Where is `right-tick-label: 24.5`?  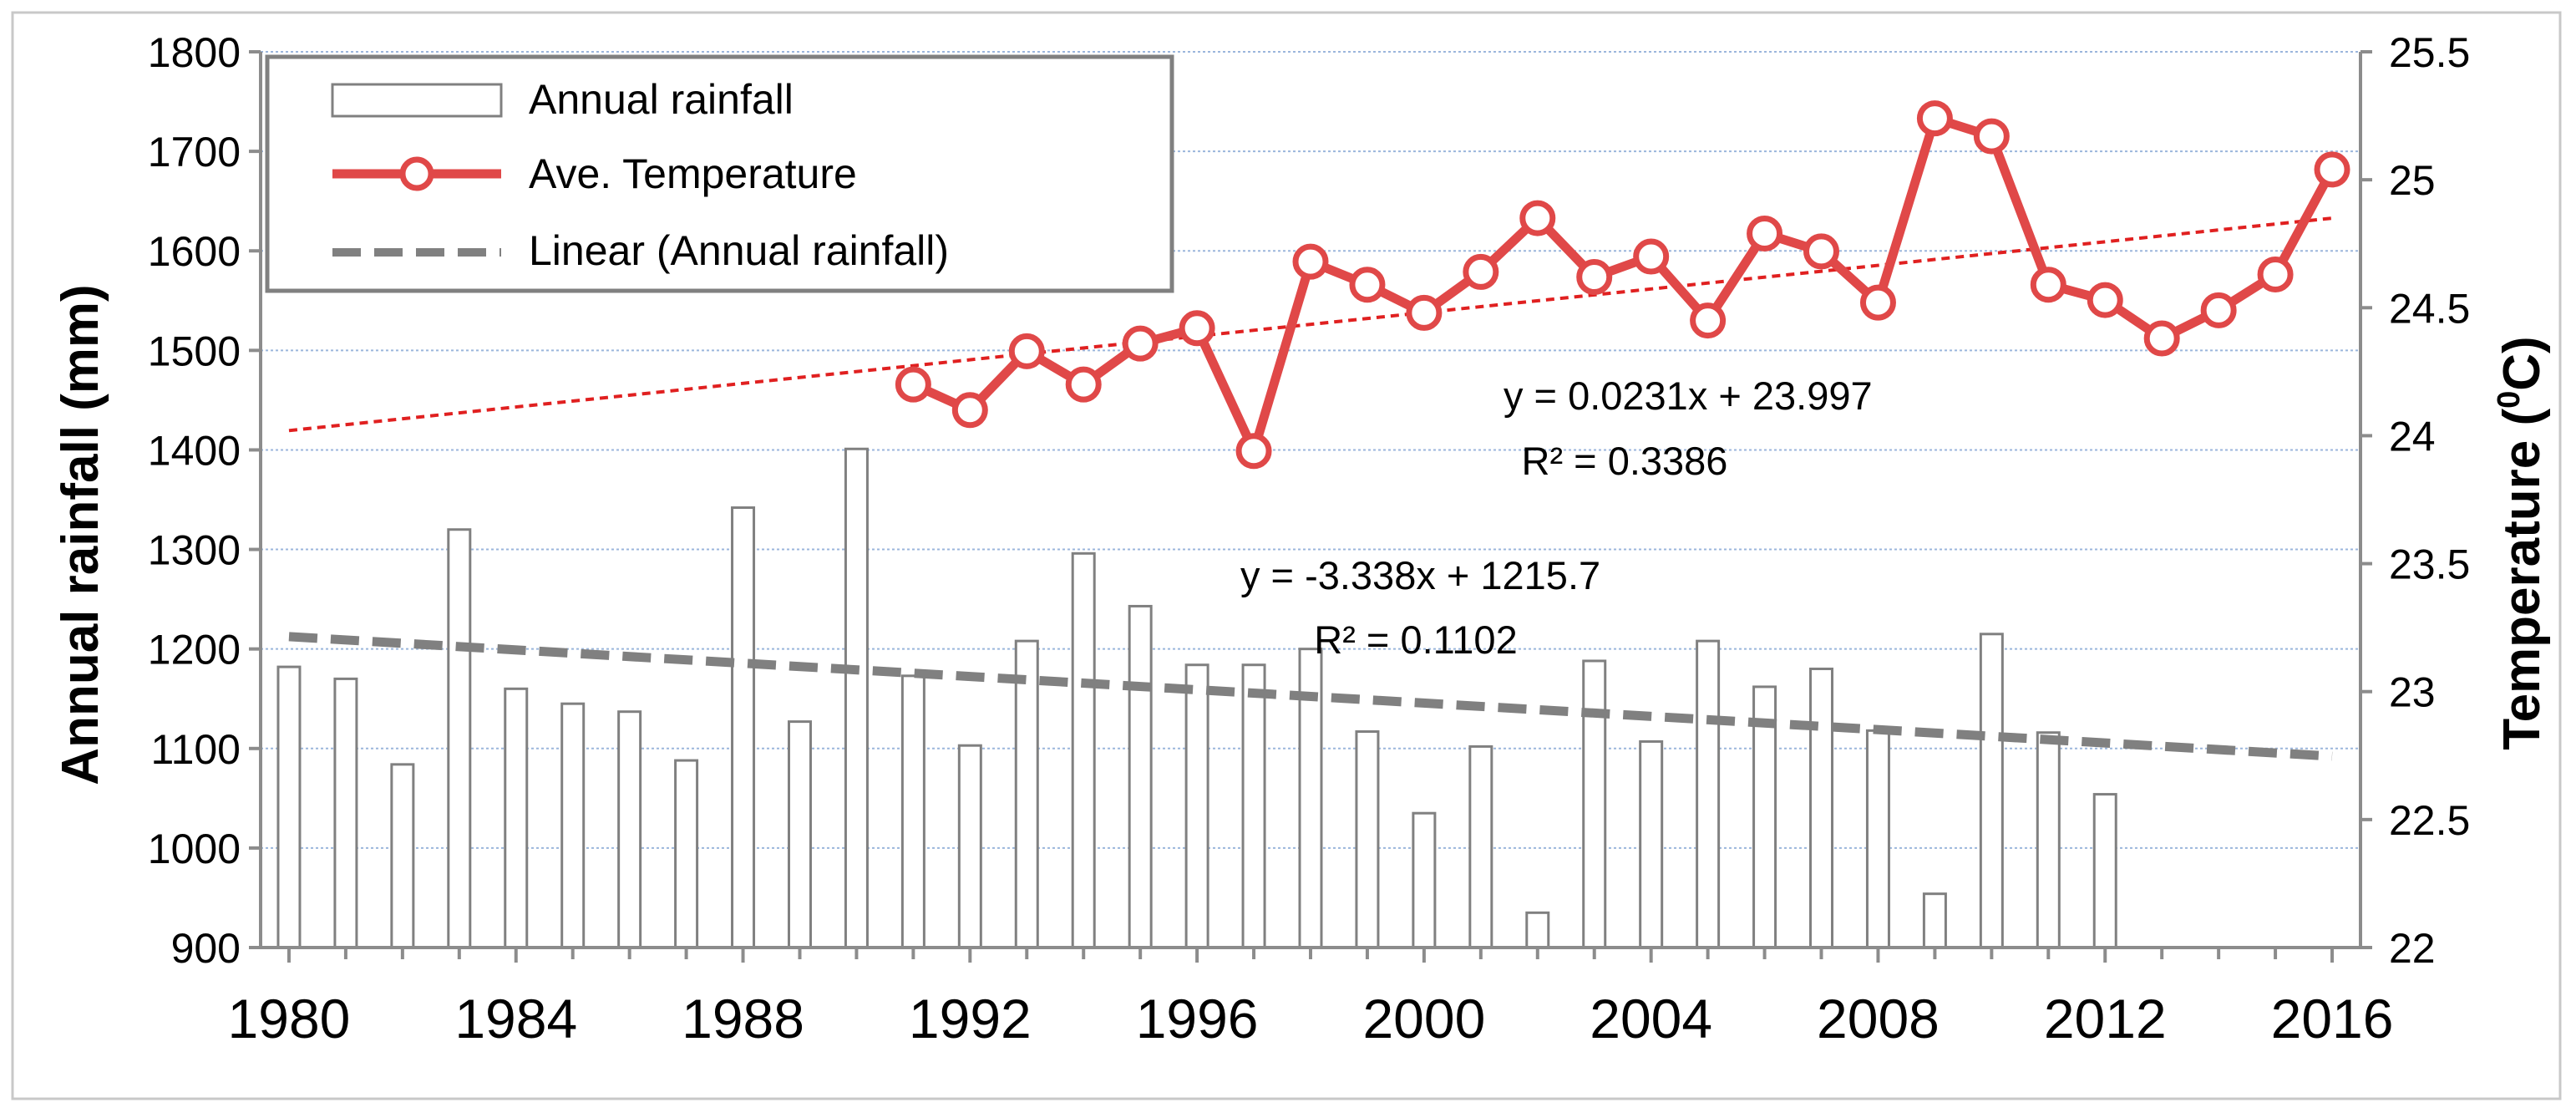
right-tick-label: 24.5 is located at coordinates (2429, 308).